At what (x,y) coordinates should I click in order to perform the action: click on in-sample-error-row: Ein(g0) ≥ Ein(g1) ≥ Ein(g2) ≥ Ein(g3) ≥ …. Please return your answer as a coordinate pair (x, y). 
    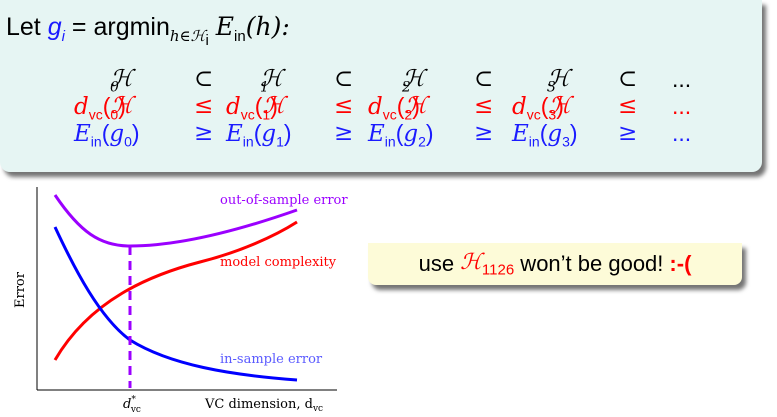
    Looking at the image, I should click on (381, 135).